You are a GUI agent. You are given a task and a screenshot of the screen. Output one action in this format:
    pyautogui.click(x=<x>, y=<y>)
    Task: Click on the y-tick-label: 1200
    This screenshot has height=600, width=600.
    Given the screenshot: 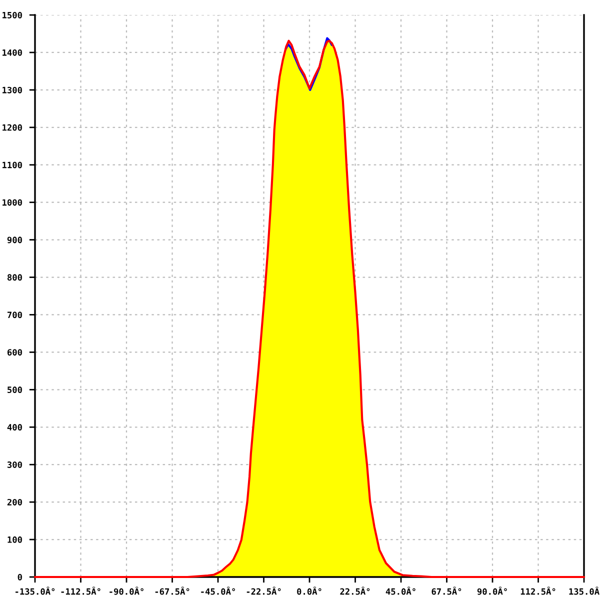 What is the action you would take?
    pyautogui.click(x=12, y=127)
    